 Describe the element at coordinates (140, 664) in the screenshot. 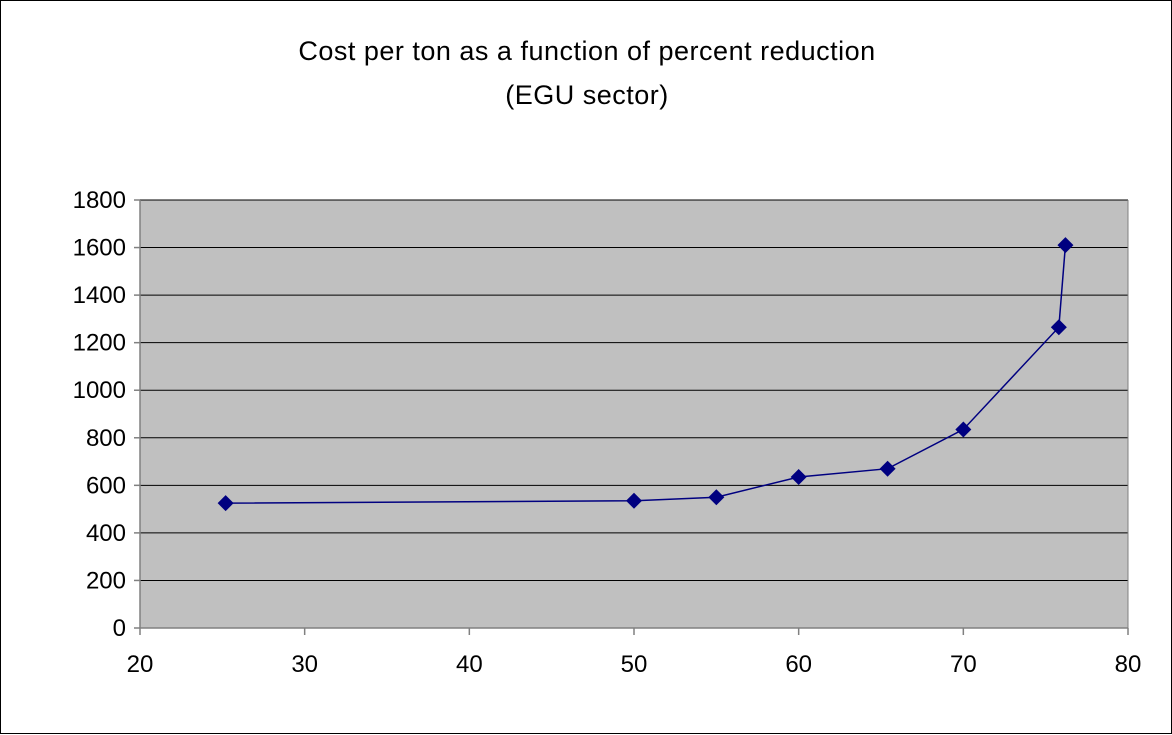

I see `x-tick-label: 20` at that location.